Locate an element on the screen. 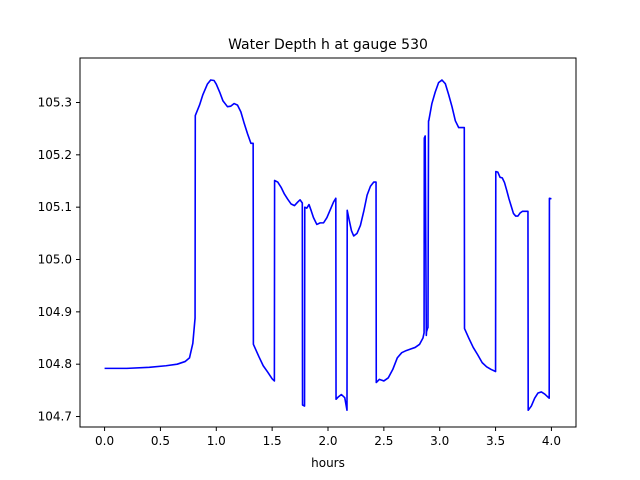 The image size is (640, 480). y-tick-label: 105.2 is located at coordinates (55, 155).